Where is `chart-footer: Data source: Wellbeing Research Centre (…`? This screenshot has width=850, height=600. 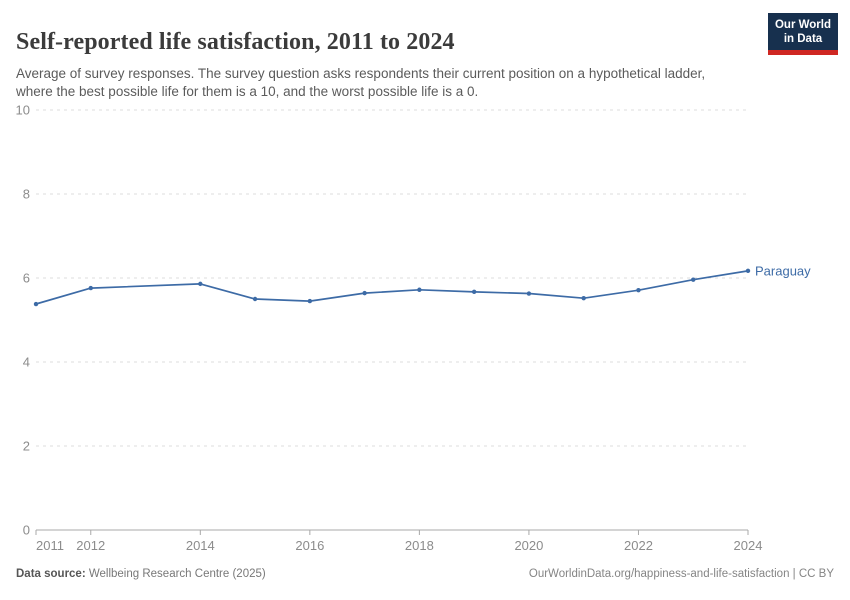 chart-footer: Data source: Wellbeing Research Centre (… is located at coordinates (425, 574).